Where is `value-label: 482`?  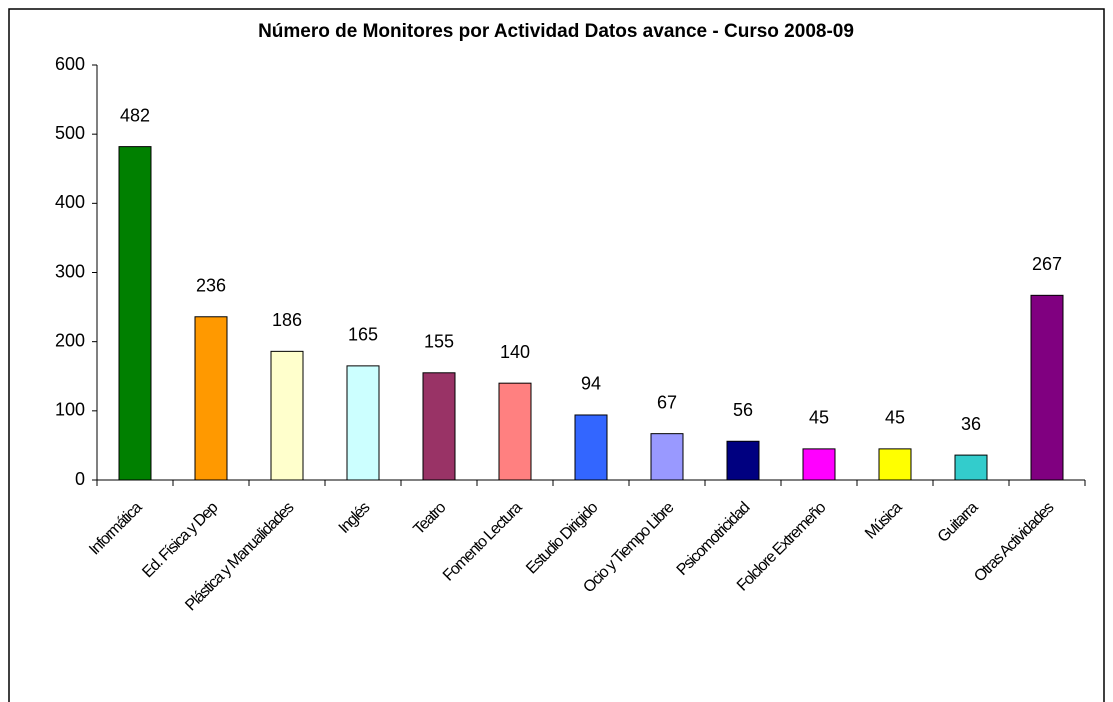
value-label: 482 is located at coordinates (135, 115).